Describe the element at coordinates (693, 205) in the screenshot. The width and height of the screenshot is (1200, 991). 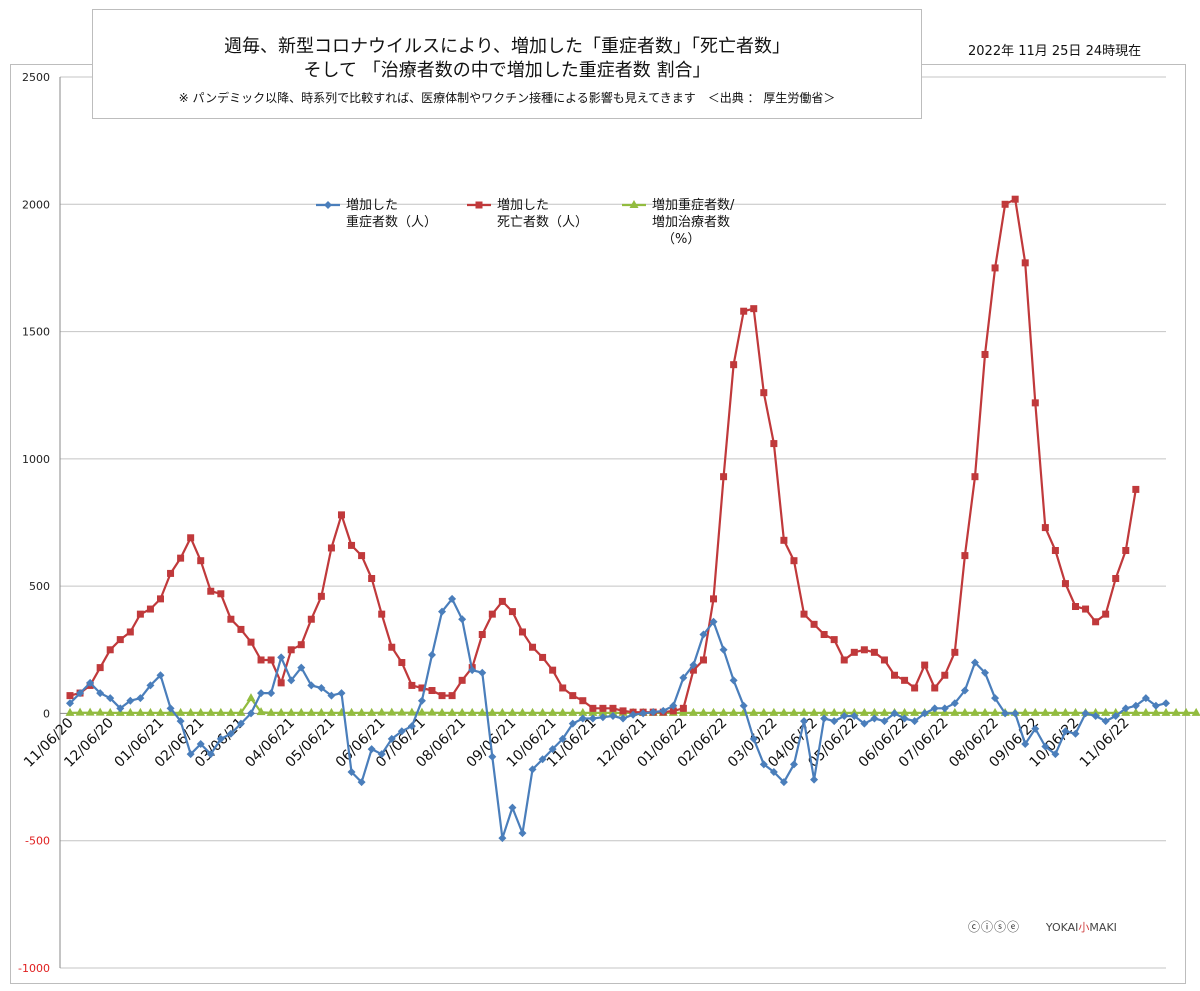
I see `legend-label: 増加重症者数/` at that location.